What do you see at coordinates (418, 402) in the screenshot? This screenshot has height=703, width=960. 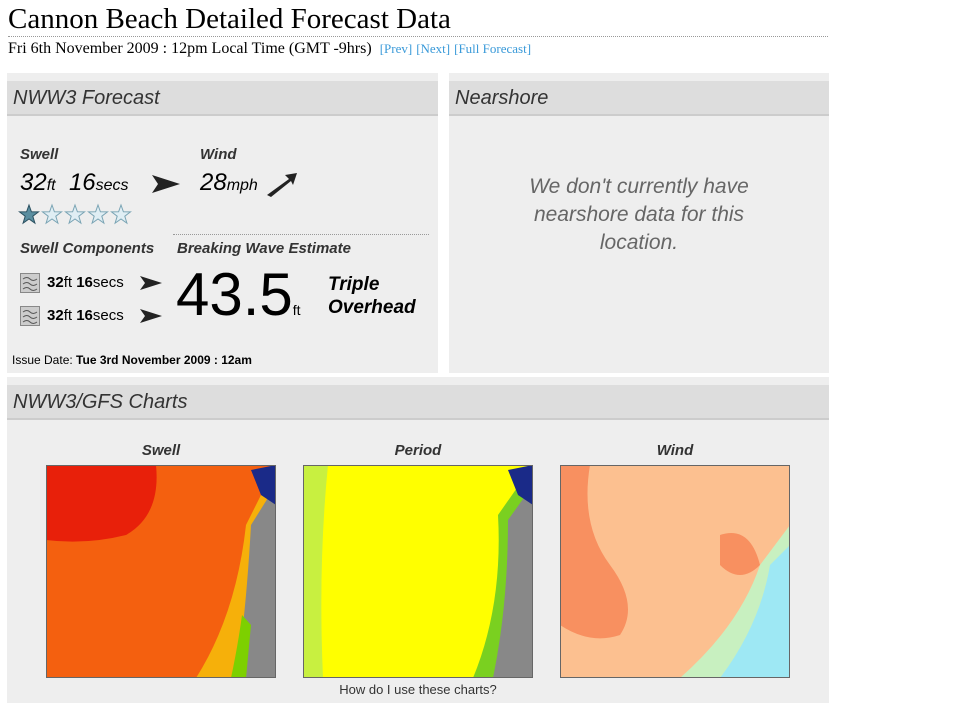 I see `panel-heading: NWW3/GFS Charts` at bounding box center [418, 402].